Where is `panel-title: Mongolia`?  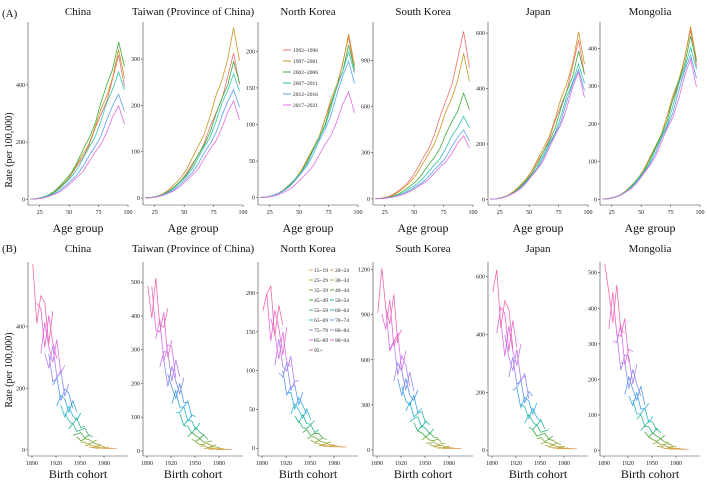 panel-title: Mongolia is located at coordinates (650, 249).